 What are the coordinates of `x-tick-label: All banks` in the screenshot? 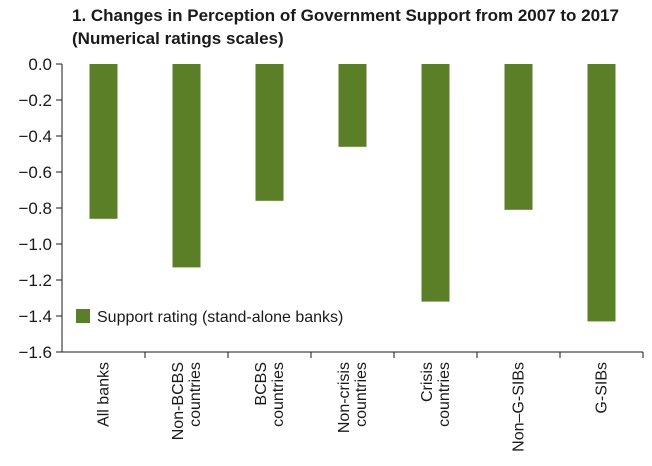 It's located at (104, 394).